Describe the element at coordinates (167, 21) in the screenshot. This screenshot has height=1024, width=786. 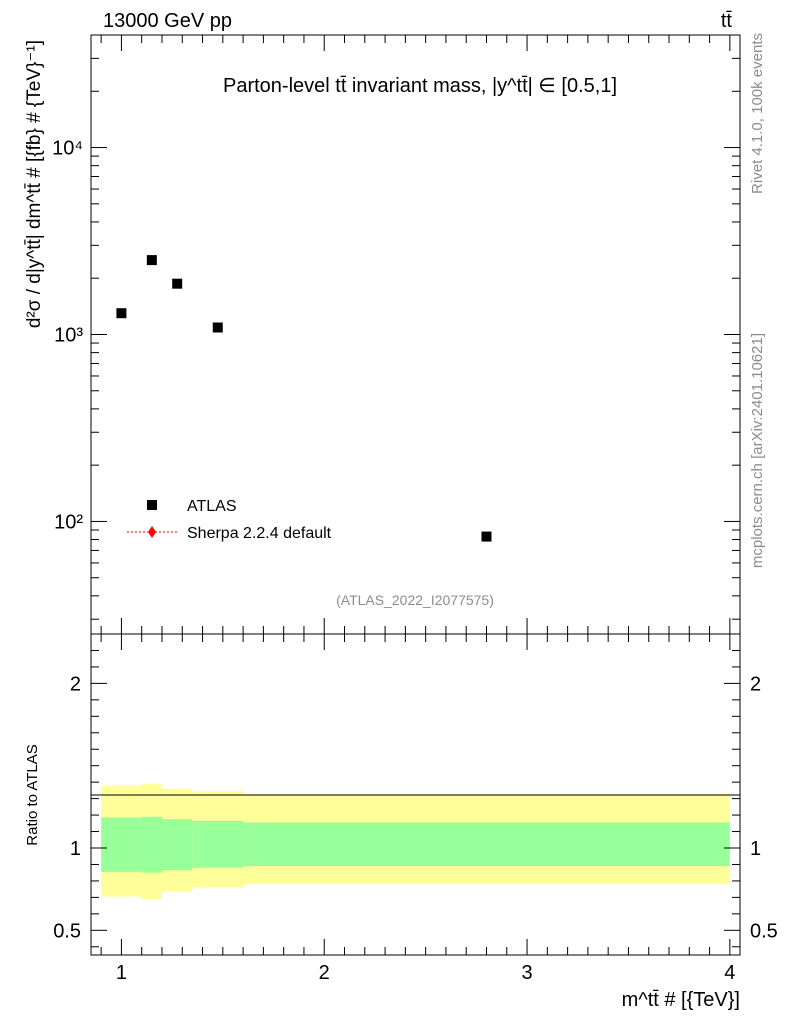
I see `header-energy-label: 13000 GeV pp` at that location.